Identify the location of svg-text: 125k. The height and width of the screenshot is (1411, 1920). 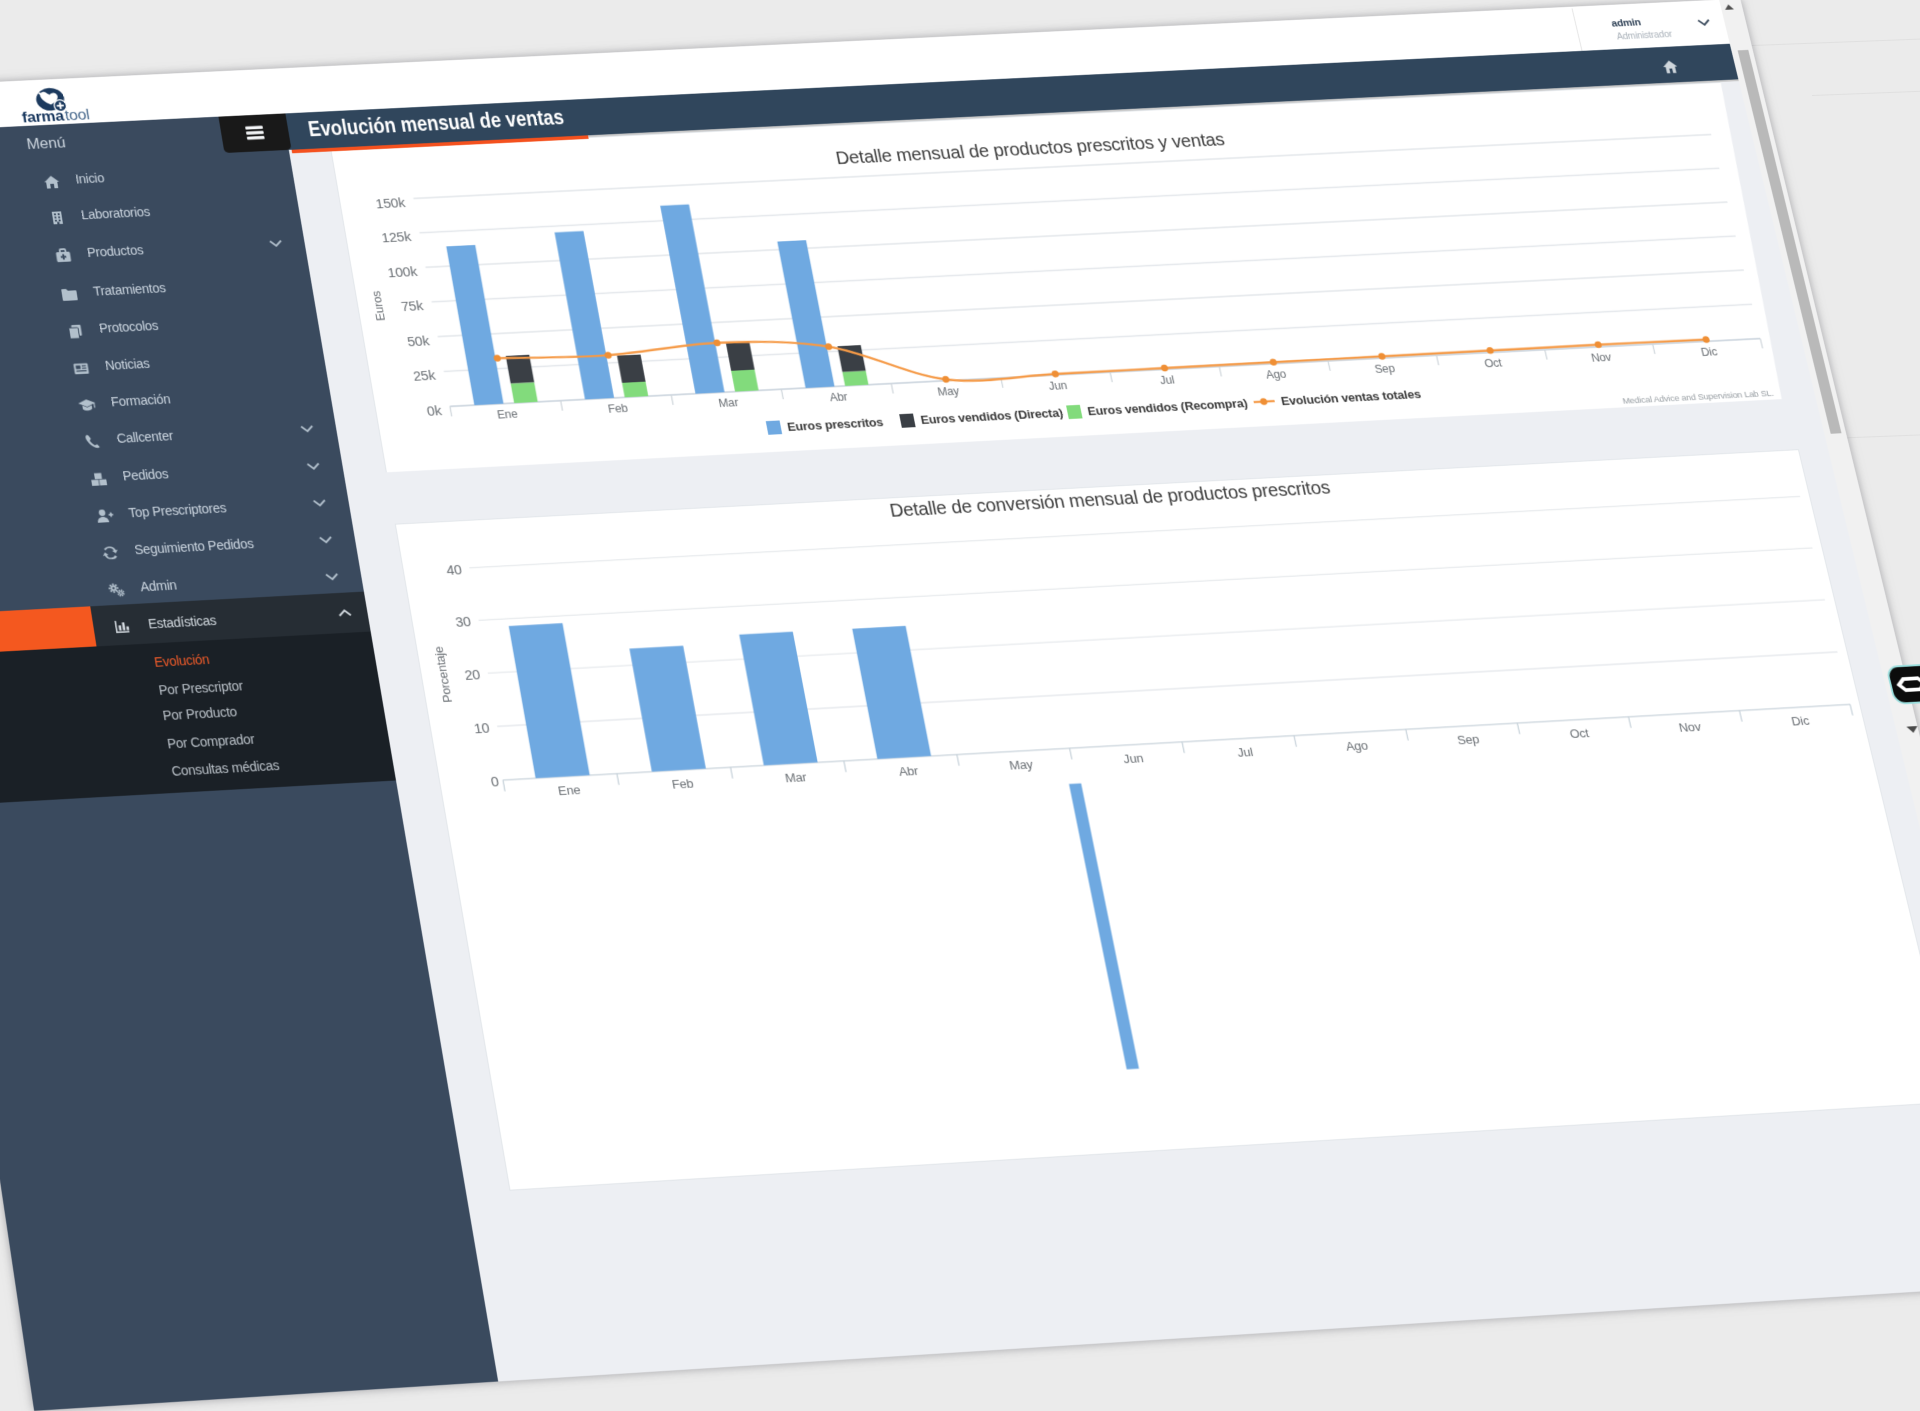
(396, 237).